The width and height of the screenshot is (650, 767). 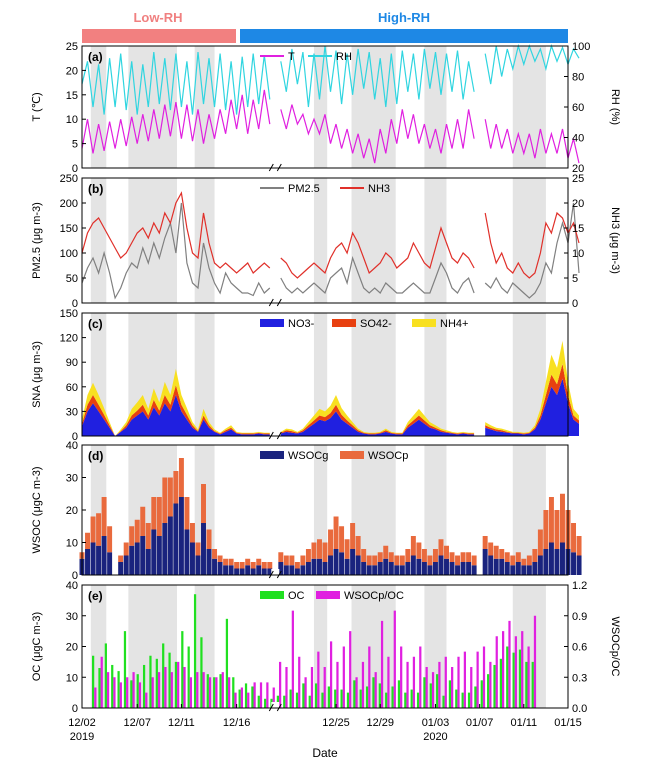 I want to click on y-axis-label: PM2.5 (μg m-3), so click(x=37, y=240).